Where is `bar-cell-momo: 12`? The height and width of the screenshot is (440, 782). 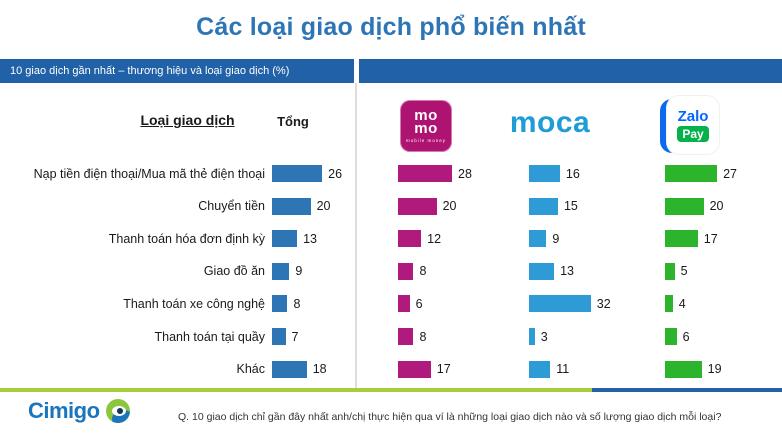
bar-cell-momo: 12 is located at coordinates (419, 238).